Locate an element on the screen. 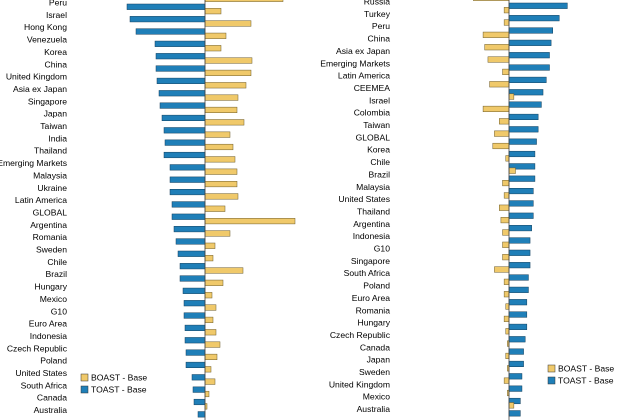  boast-bar-mexico is located at coordinates (208, 295).